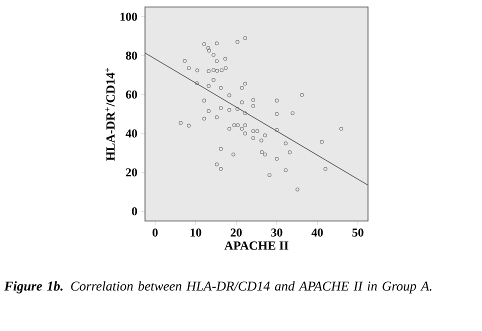 Image resolution: width=482 pixels, height=331 pixels. Describe the element at coordinates (132, 94) in the screenshot. I see `y-tick-label: 60` at that location.